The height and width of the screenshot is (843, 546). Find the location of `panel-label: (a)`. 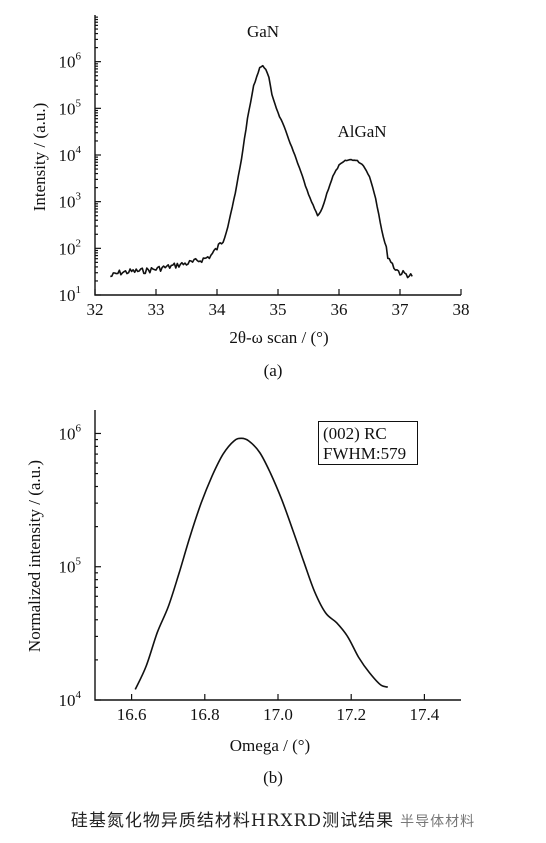

panel-label: (a) is located at coordinates (273, 370).